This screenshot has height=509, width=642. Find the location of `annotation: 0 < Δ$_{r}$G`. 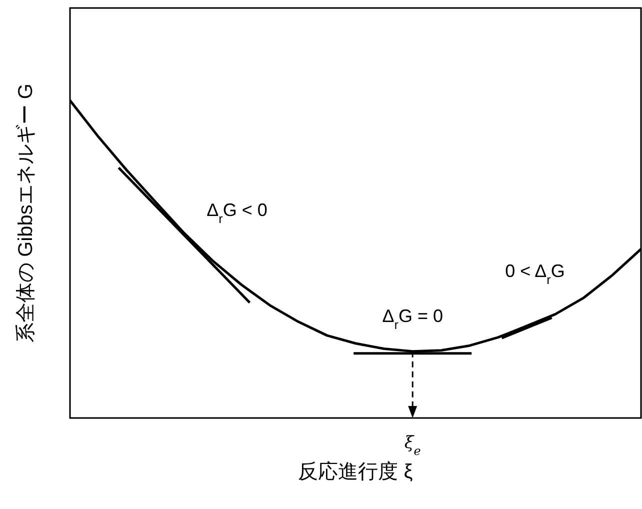

annotation: 0 < Δ$_{r}$G is located at coordinates (535, 274).